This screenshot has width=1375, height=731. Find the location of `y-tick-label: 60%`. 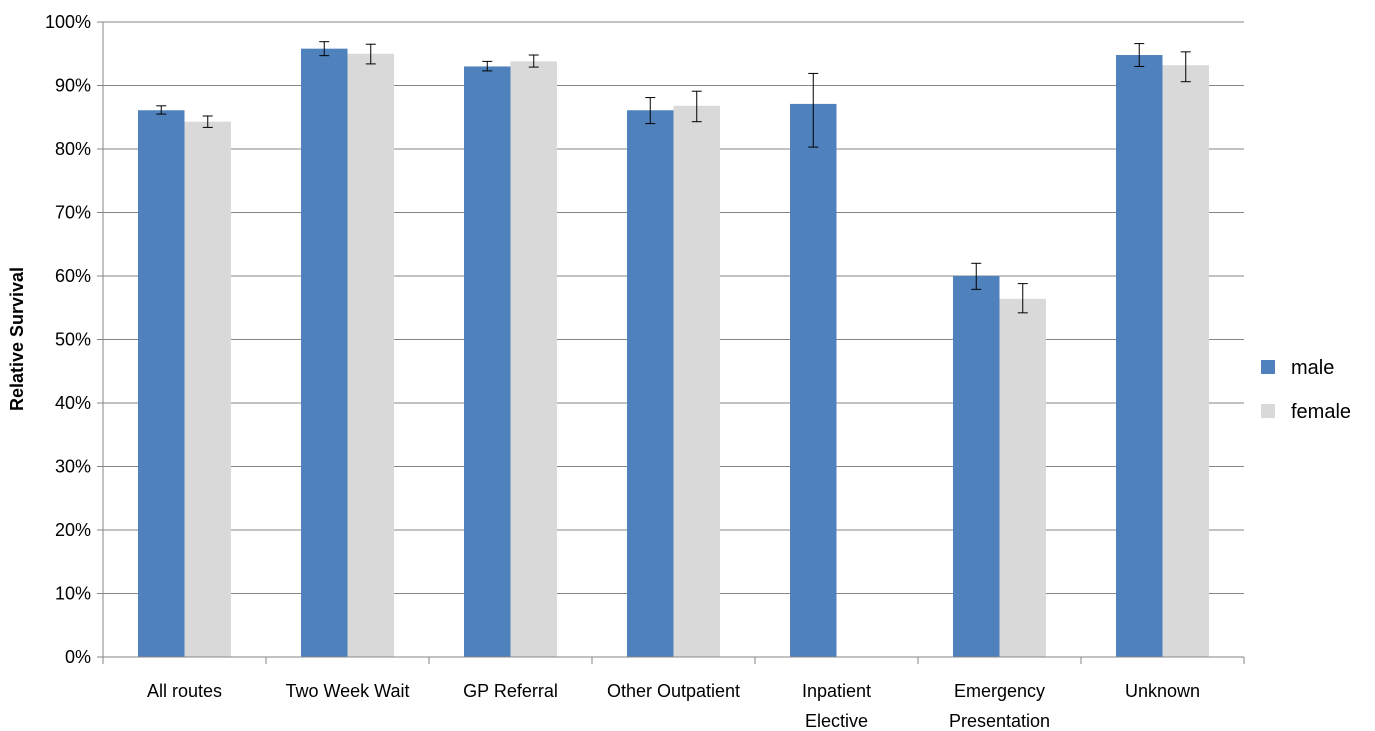

y-tick-label: 60% is located at coordinates (73, 276).